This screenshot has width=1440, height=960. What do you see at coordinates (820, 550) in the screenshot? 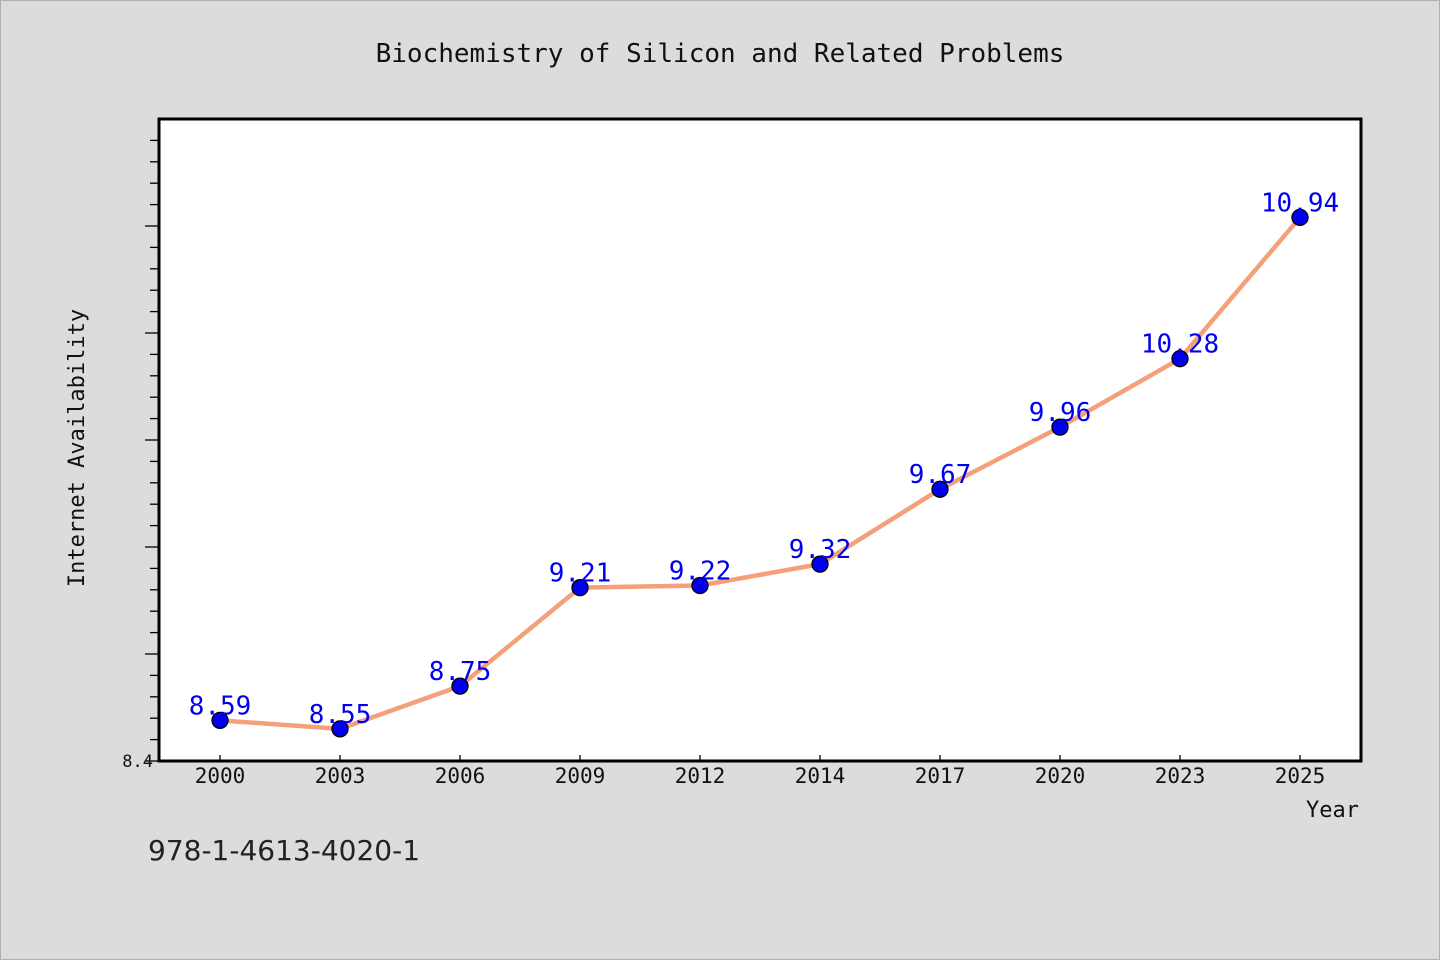
I see `data-label: 9.32` at bounding box center [820, 550].